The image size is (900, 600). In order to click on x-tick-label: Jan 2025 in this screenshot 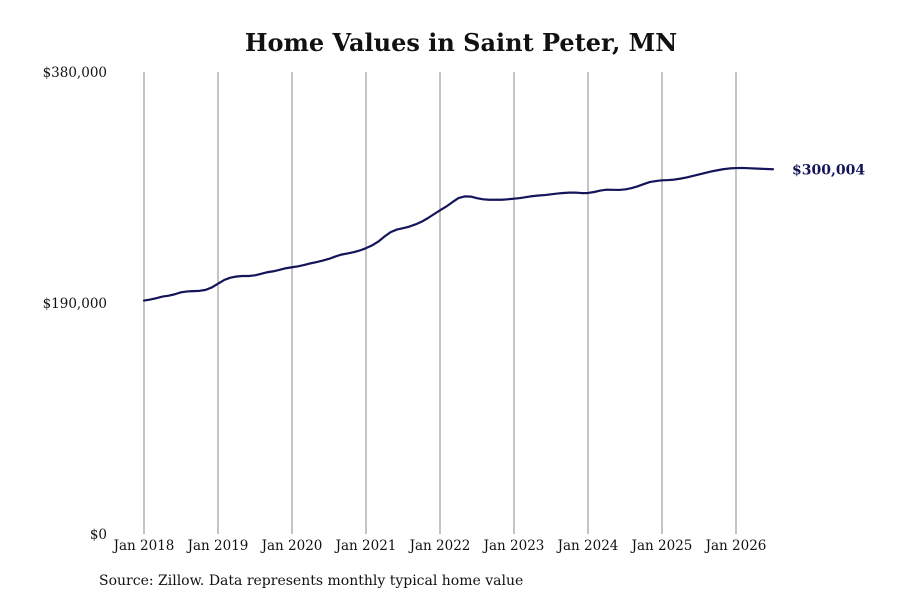, I will do `click(661, 546)`.